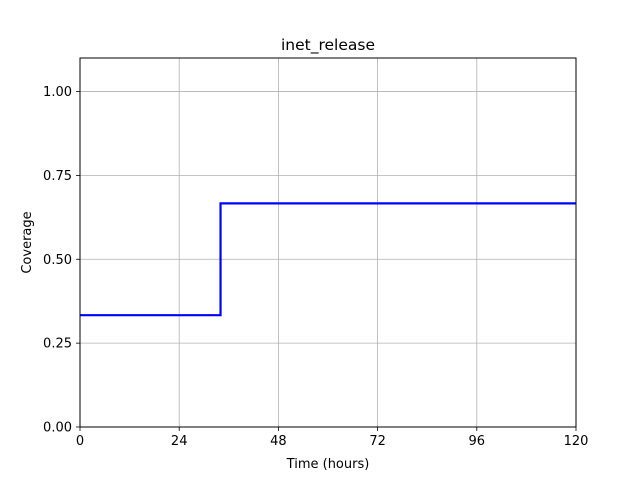 The height and width of the screenshot is (480, 640). What do you see at coordinates (57, 92) in the screenshot?
I see `y-tick-label: 1.00` at bounding box center [57, 92].